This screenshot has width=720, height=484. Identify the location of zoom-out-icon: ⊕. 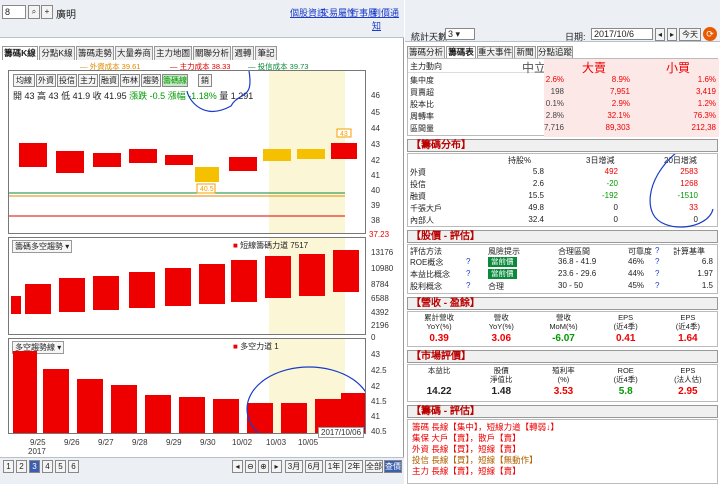
(263, 466).